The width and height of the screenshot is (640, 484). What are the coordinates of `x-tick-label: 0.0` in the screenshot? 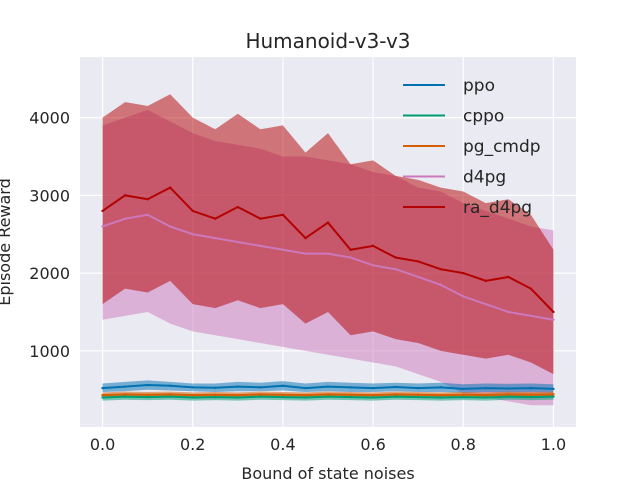 It's located at (102, 444).